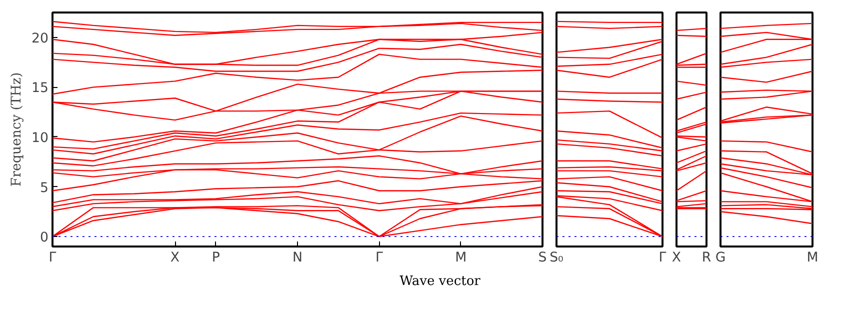  Describe the element at coordinates (542, 258) in the screenshot. I see `x-tick-label: S` at that location.